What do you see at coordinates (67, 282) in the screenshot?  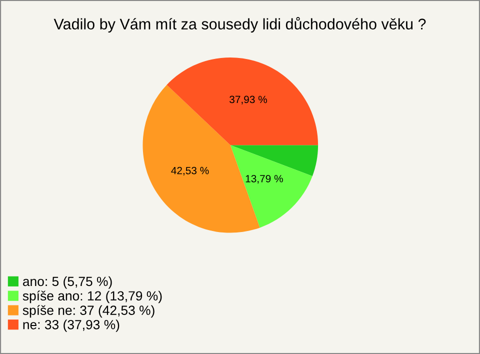 I see `legend-label: ano: 5 (5,75 %)` at bounding box center [67, 282].